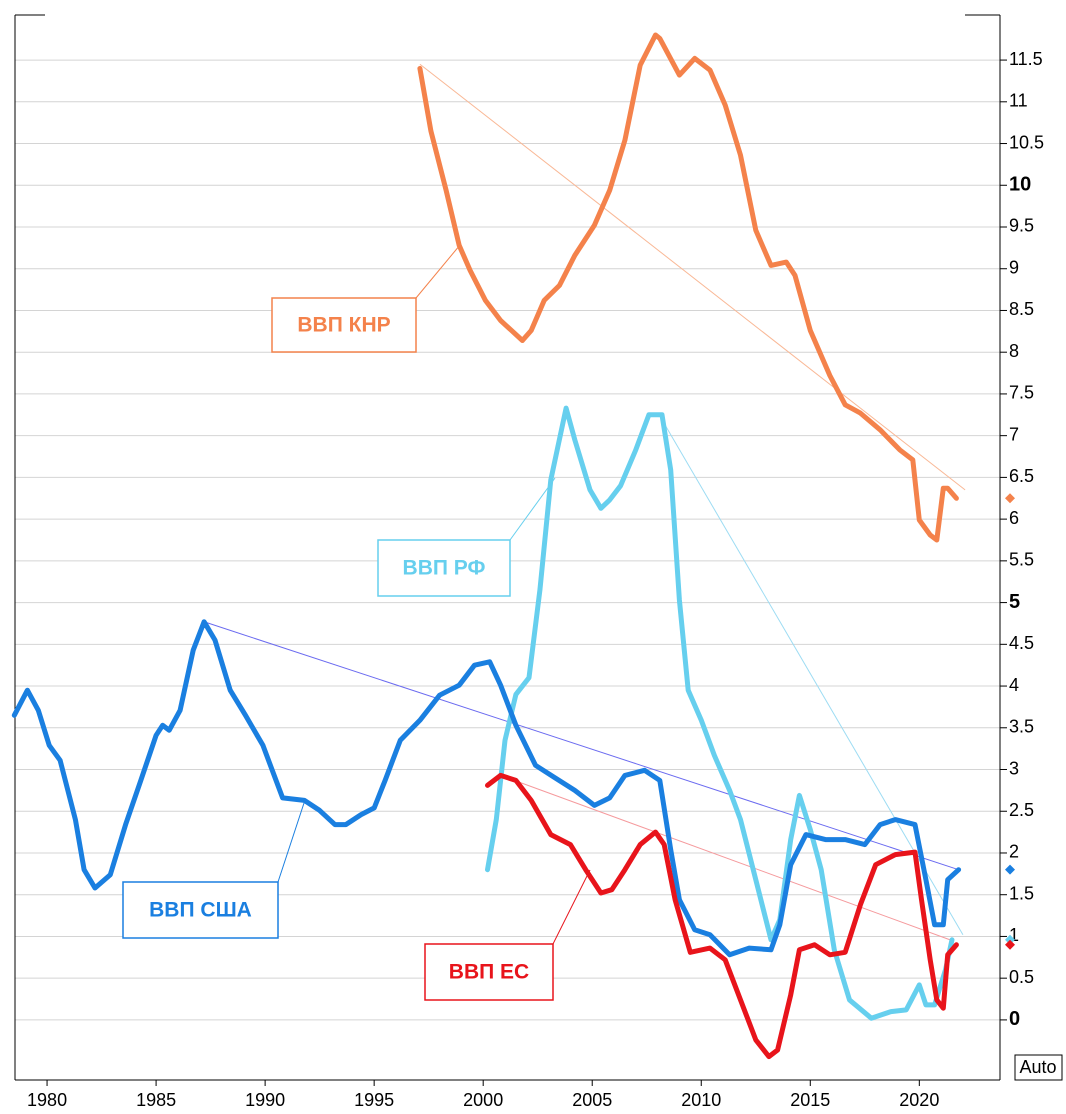 The image size is (1066, 1114). Describe the element at coordinates (1020, 185) in the screenshot. I see `y-tick-label: 10` at that location.